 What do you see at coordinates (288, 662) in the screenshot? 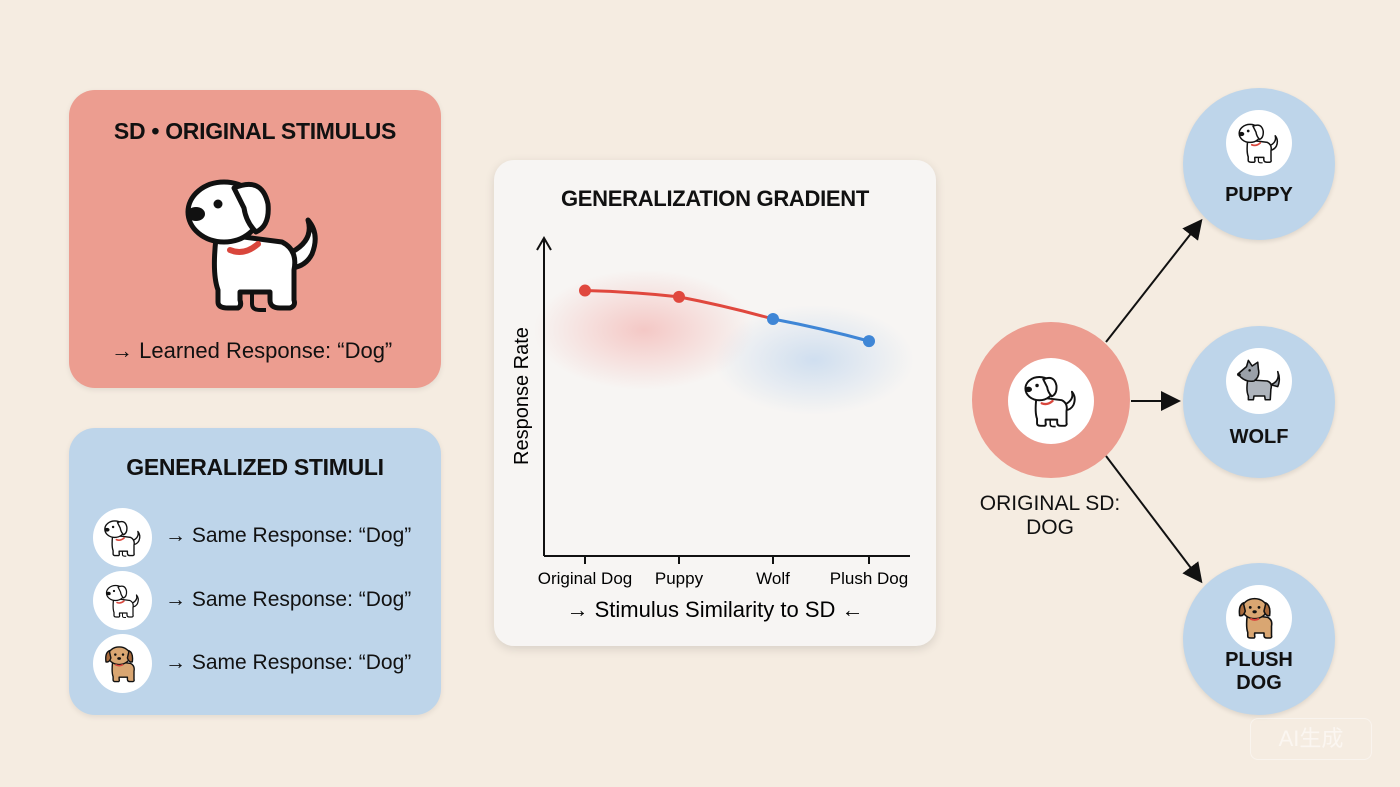
I see `generalized-item-text-3: → Same Response: “Dog”` at bounding box center [288, 662].